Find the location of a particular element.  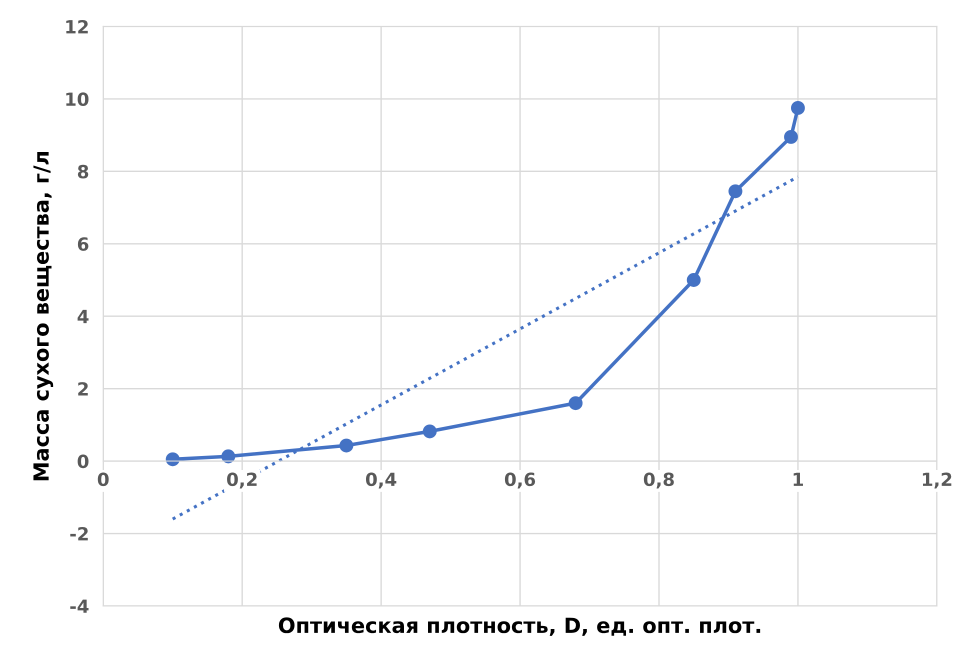

y-tick-label: 10 is located at coordinates (77, 99).